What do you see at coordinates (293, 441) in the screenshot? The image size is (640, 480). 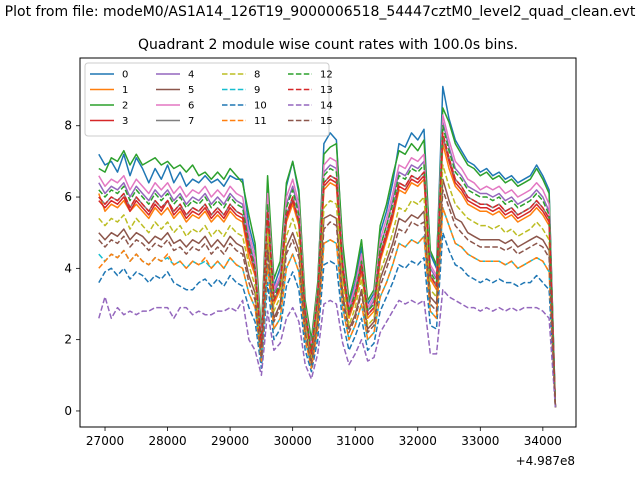 I see `x-tick-label: 30000` at bounding box center [293, 441].